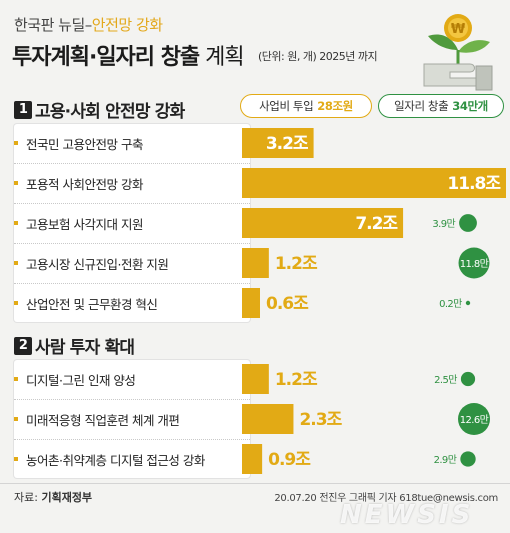  I want to click on watermark: NEWSIS, so click(407, 515).